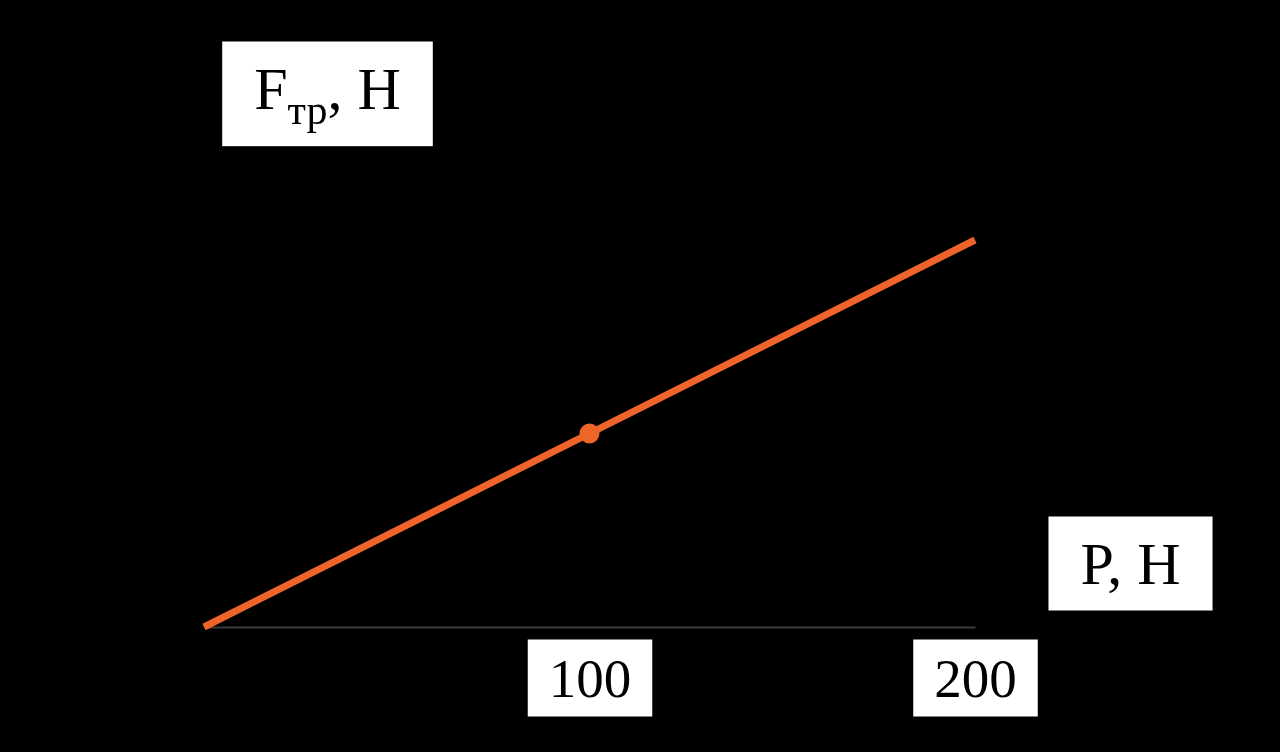 This screenshot has width=1280, height=752. What do you see at coordinates (975, 678) in the screenshot?
I see `x-tick-label: 200` at bounding box center [975, 678].